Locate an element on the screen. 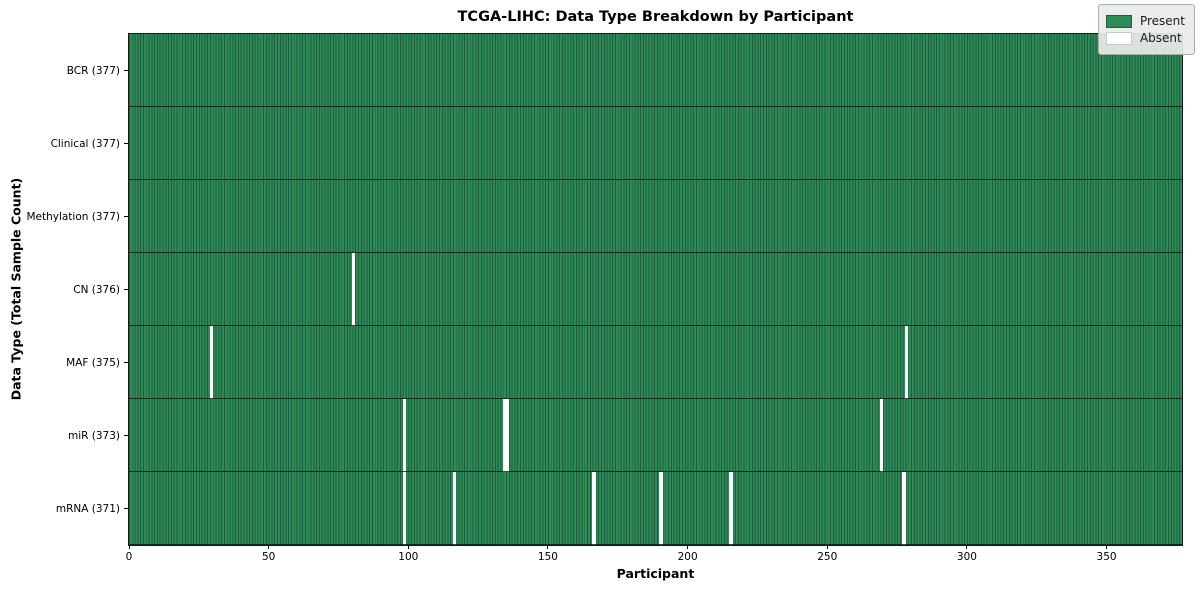 The height and width of the screenshot is (600, 1200). y-tick-label-mrna: mRNA (371) is located at coordinates (87, 508).